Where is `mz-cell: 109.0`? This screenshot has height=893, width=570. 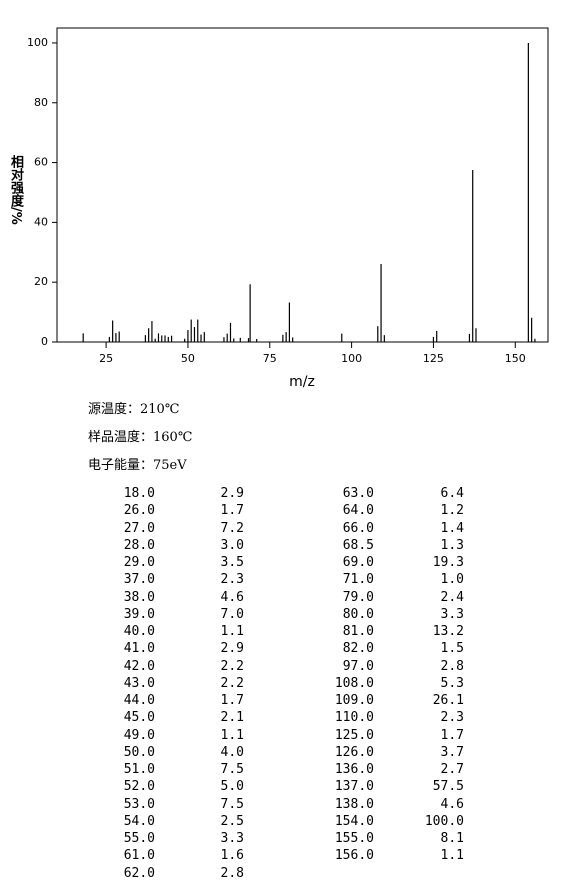
mz-cell: 109.0 is located at coordinates (354, 700).